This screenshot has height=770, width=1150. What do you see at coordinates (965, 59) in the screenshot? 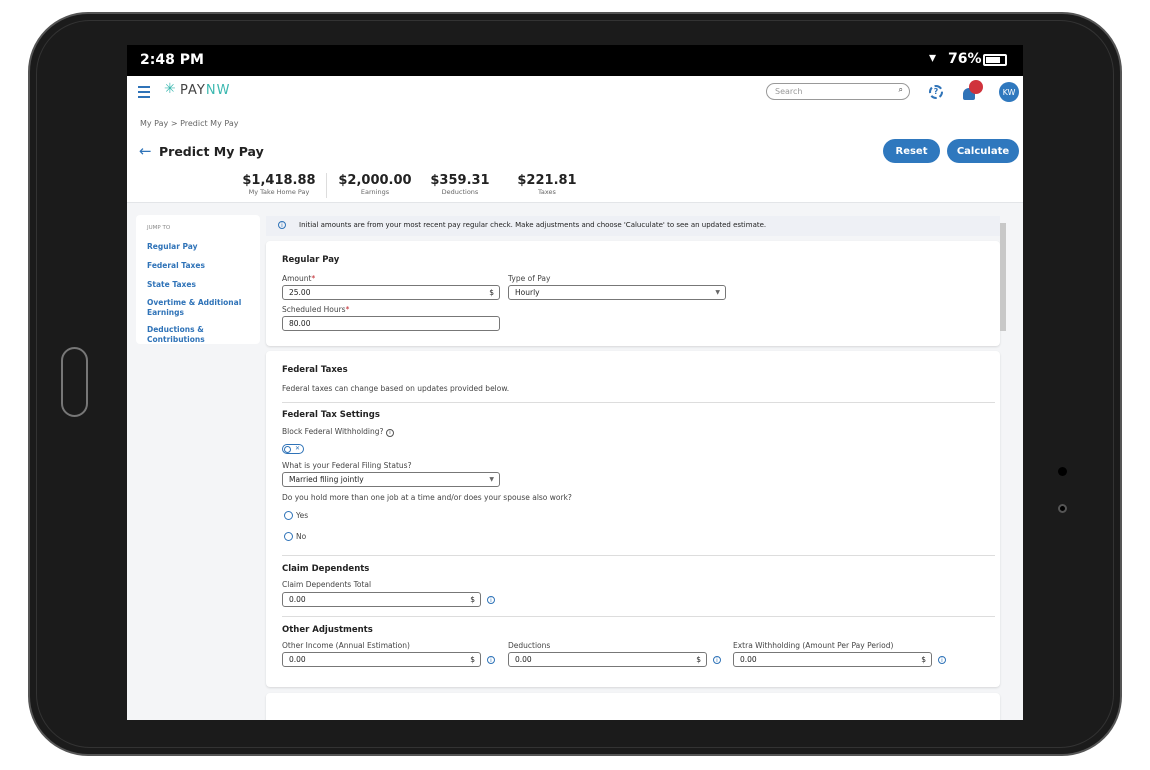
I see `battery-percent: 76%` at bounding box center [965, 59].